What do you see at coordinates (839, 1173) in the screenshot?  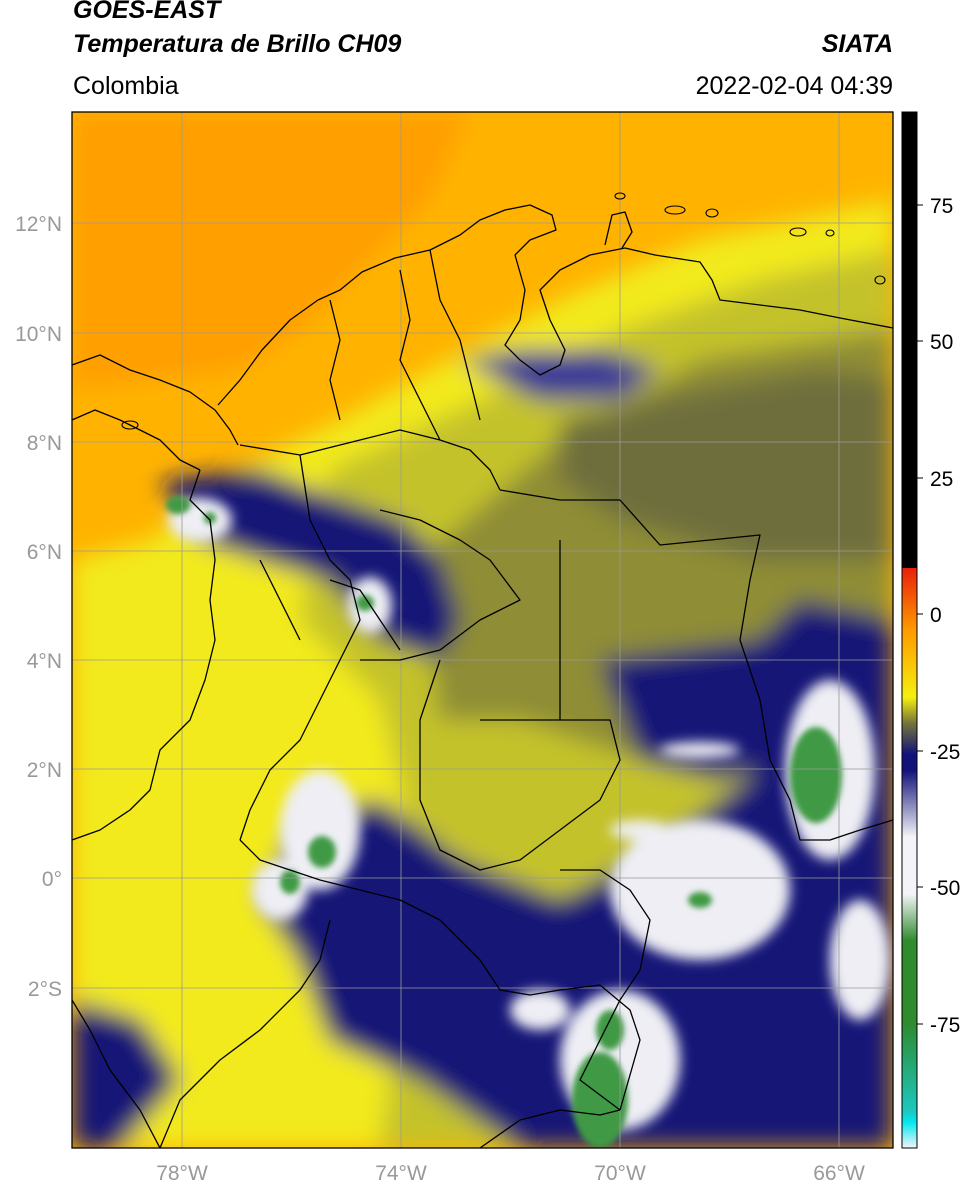 I see `lon-tick-66w: 66°W` at bounding box center [839, 1173].